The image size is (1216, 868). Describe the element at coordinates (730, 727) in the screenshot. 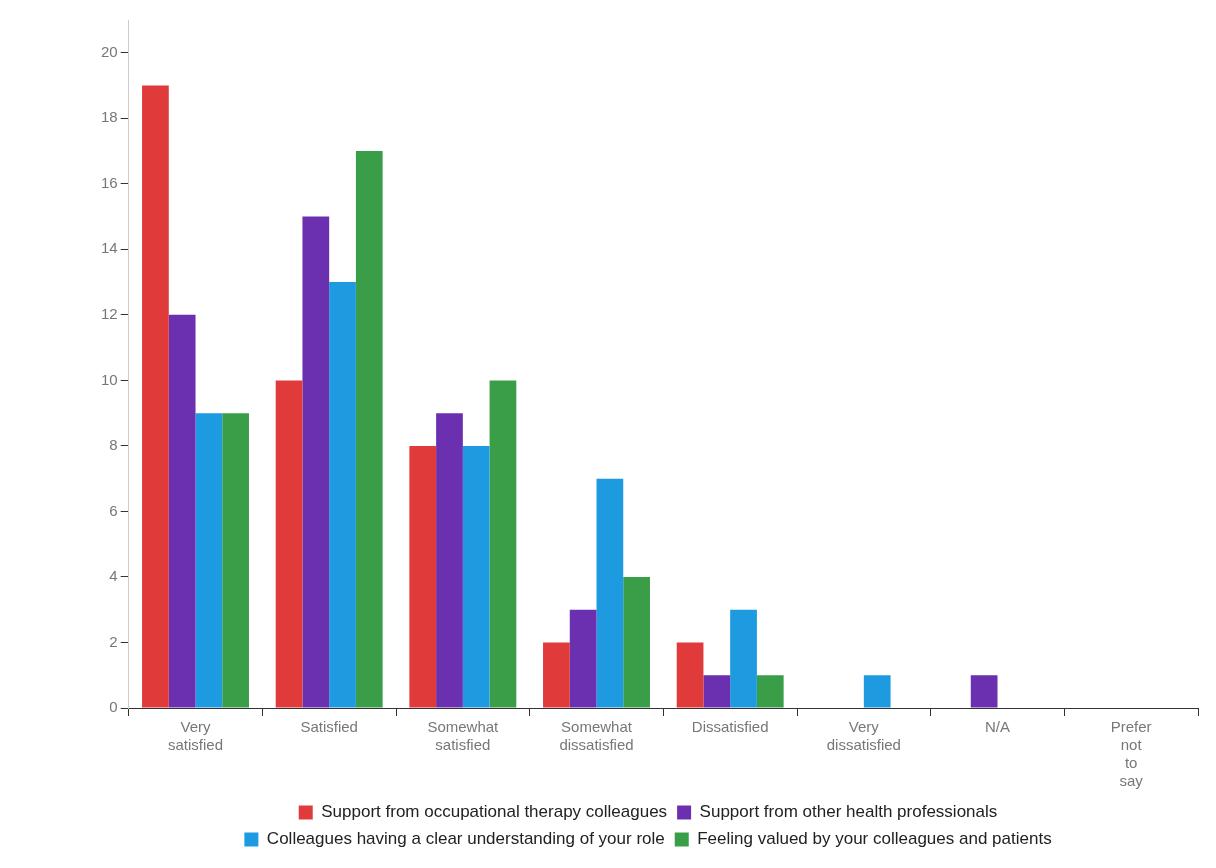

I see `x-tick-label: Dissatisfied` at that location.